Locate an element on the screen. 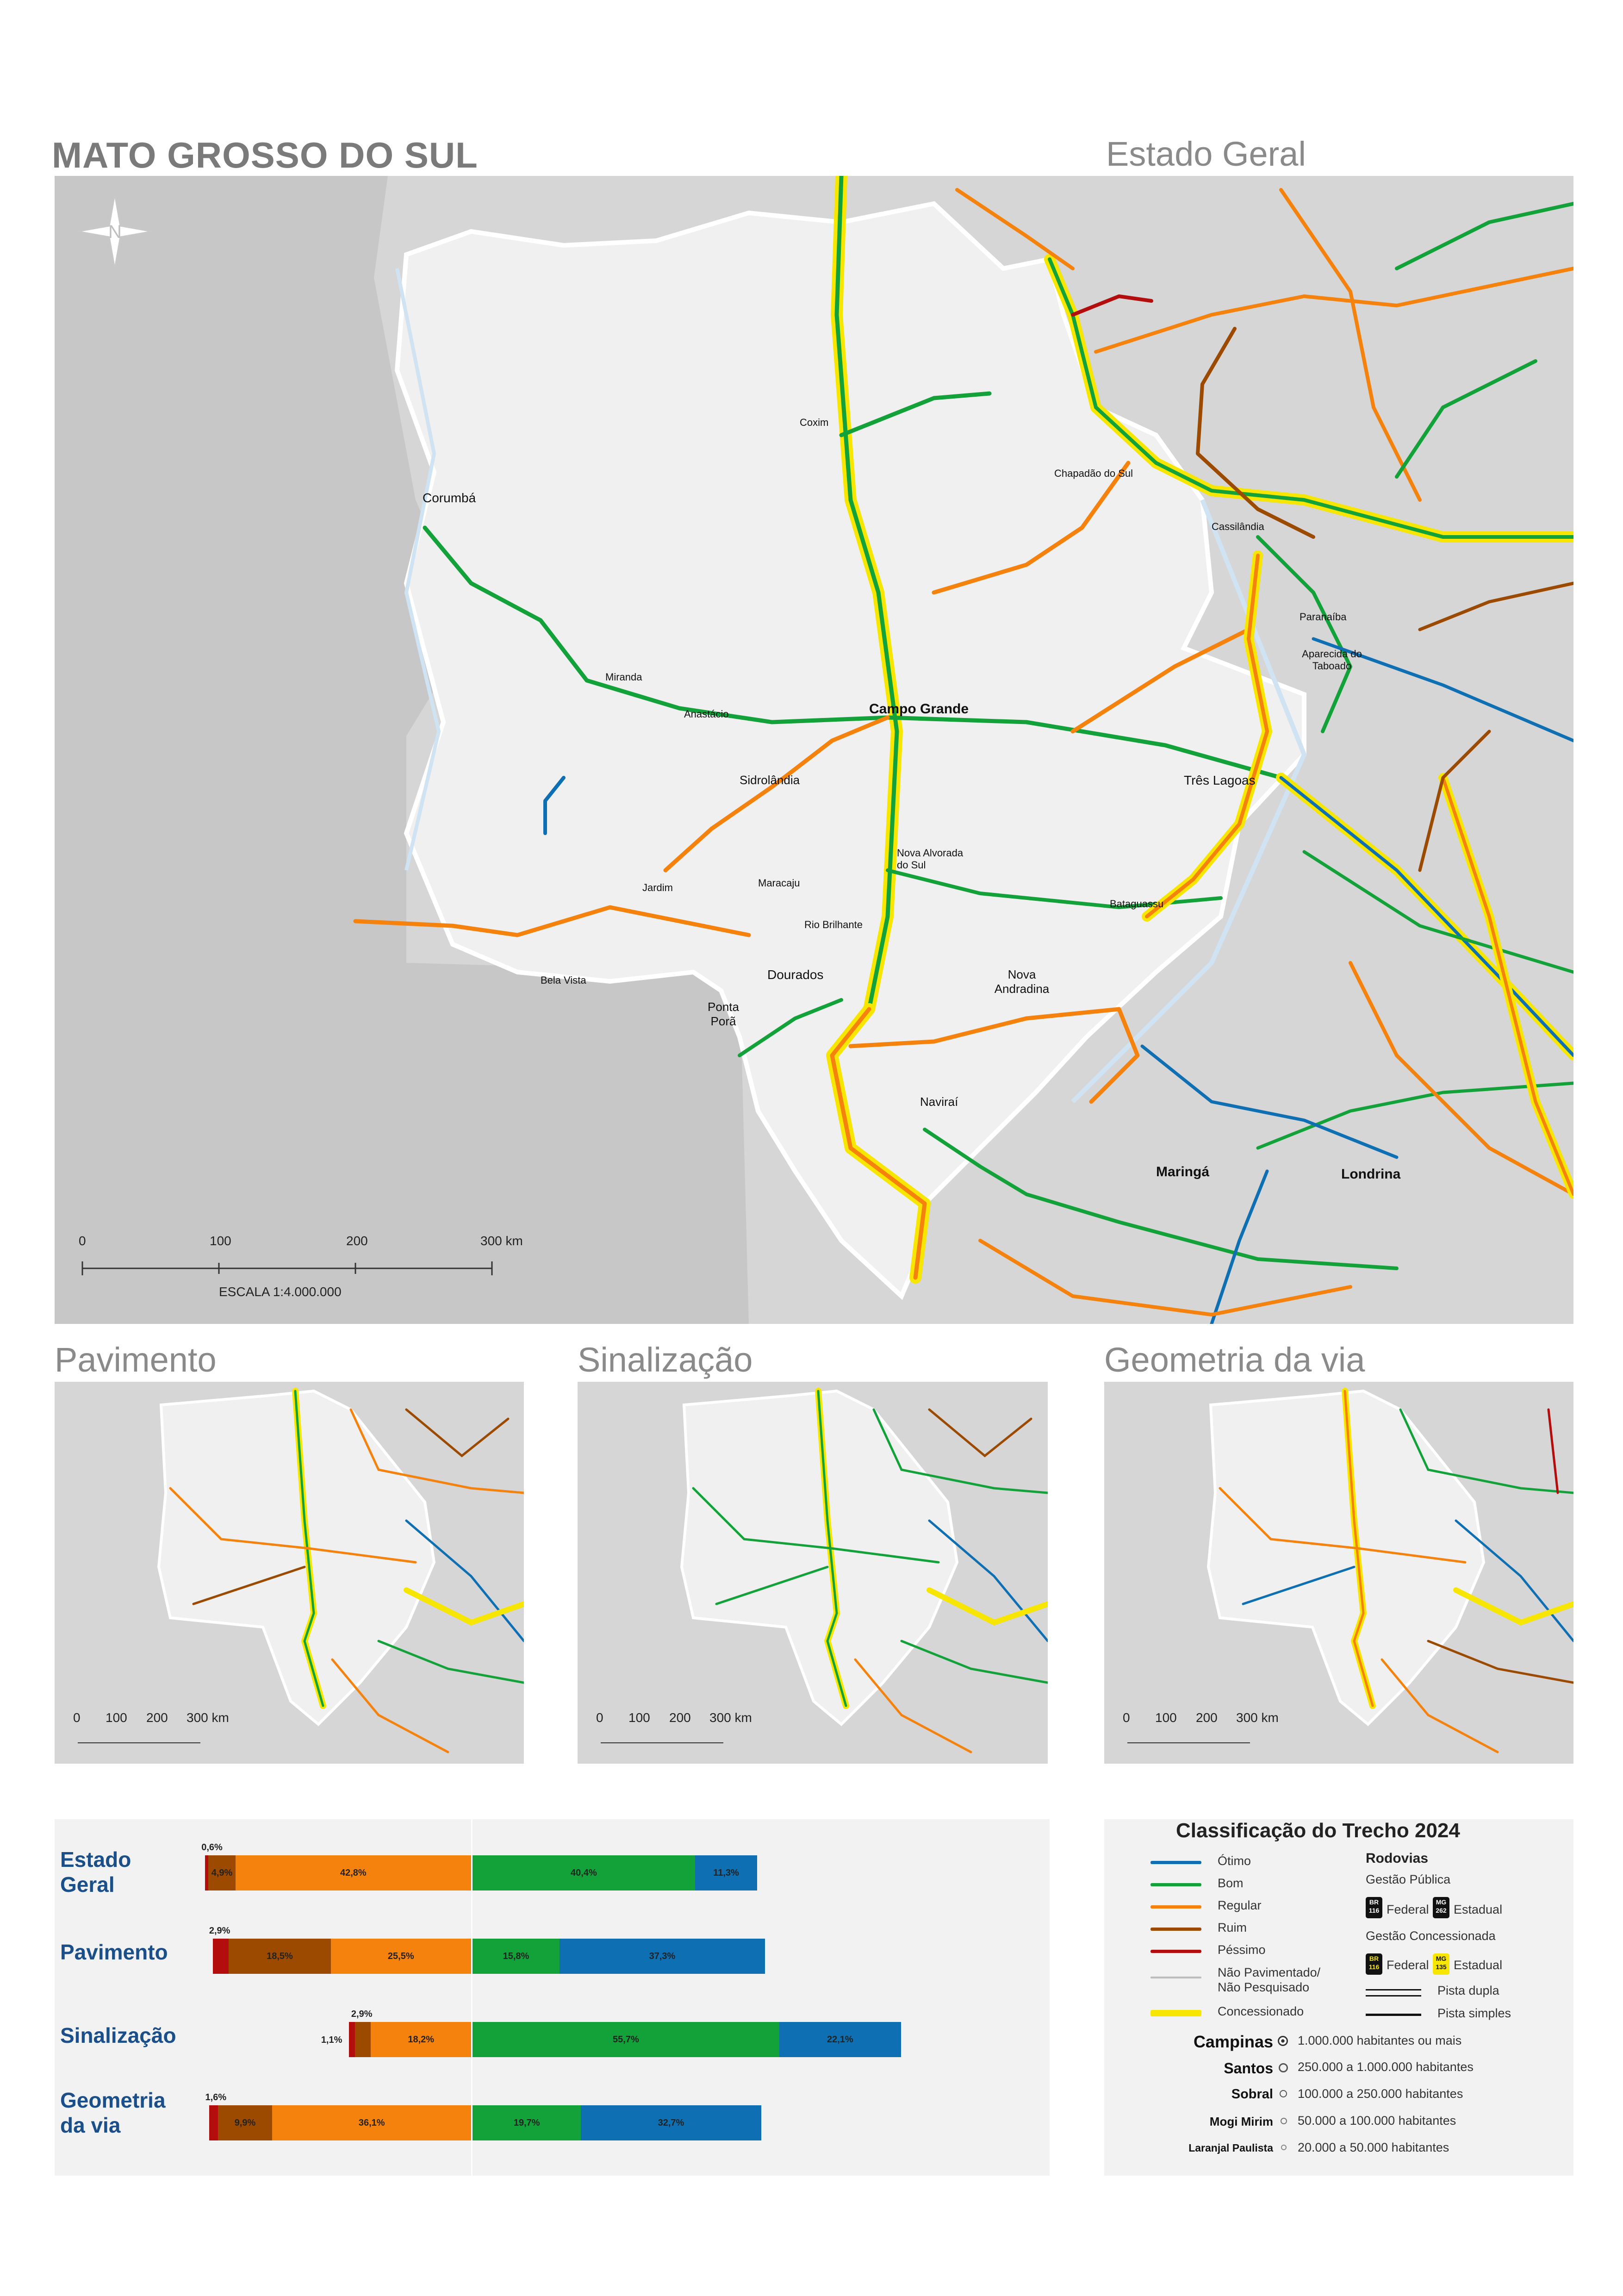 The width and height of the screenshot is (1623, 2296). main-map-heading: Estado Geral is located at coordinates (1206, 154).